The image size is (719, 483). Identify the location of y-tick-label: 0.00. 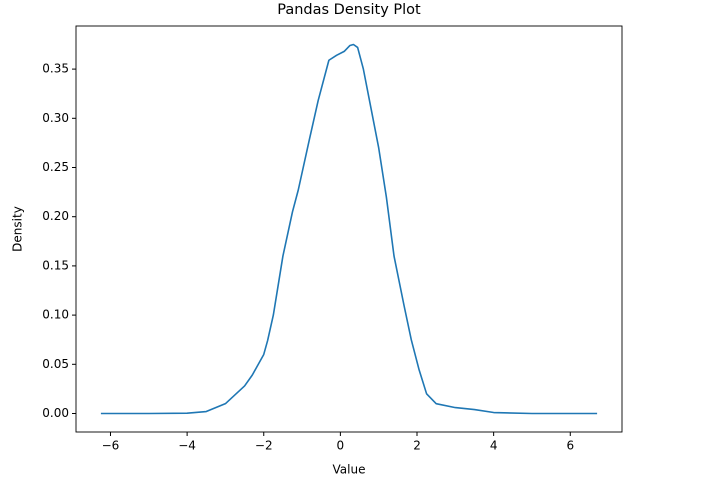
(55, 413).